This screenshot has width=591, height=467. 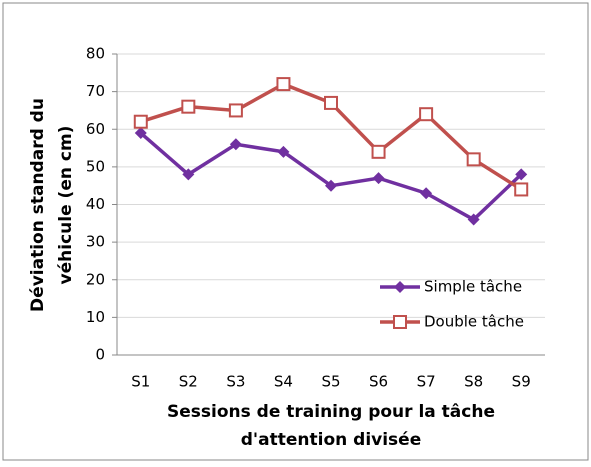 What do you see at coordinates (38, 205) in the screenshot?
I see `y-axis-label: Déviation standard du` at bounding box center [38, 205].